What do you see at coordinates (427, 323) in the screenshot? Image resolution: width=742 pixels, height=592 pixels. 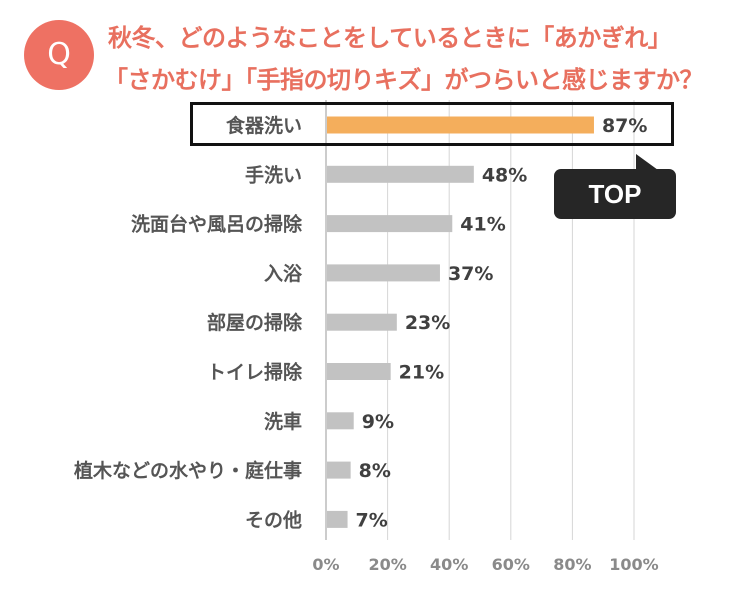 I see `value-label: 23%` at bounding box center [427, 323].